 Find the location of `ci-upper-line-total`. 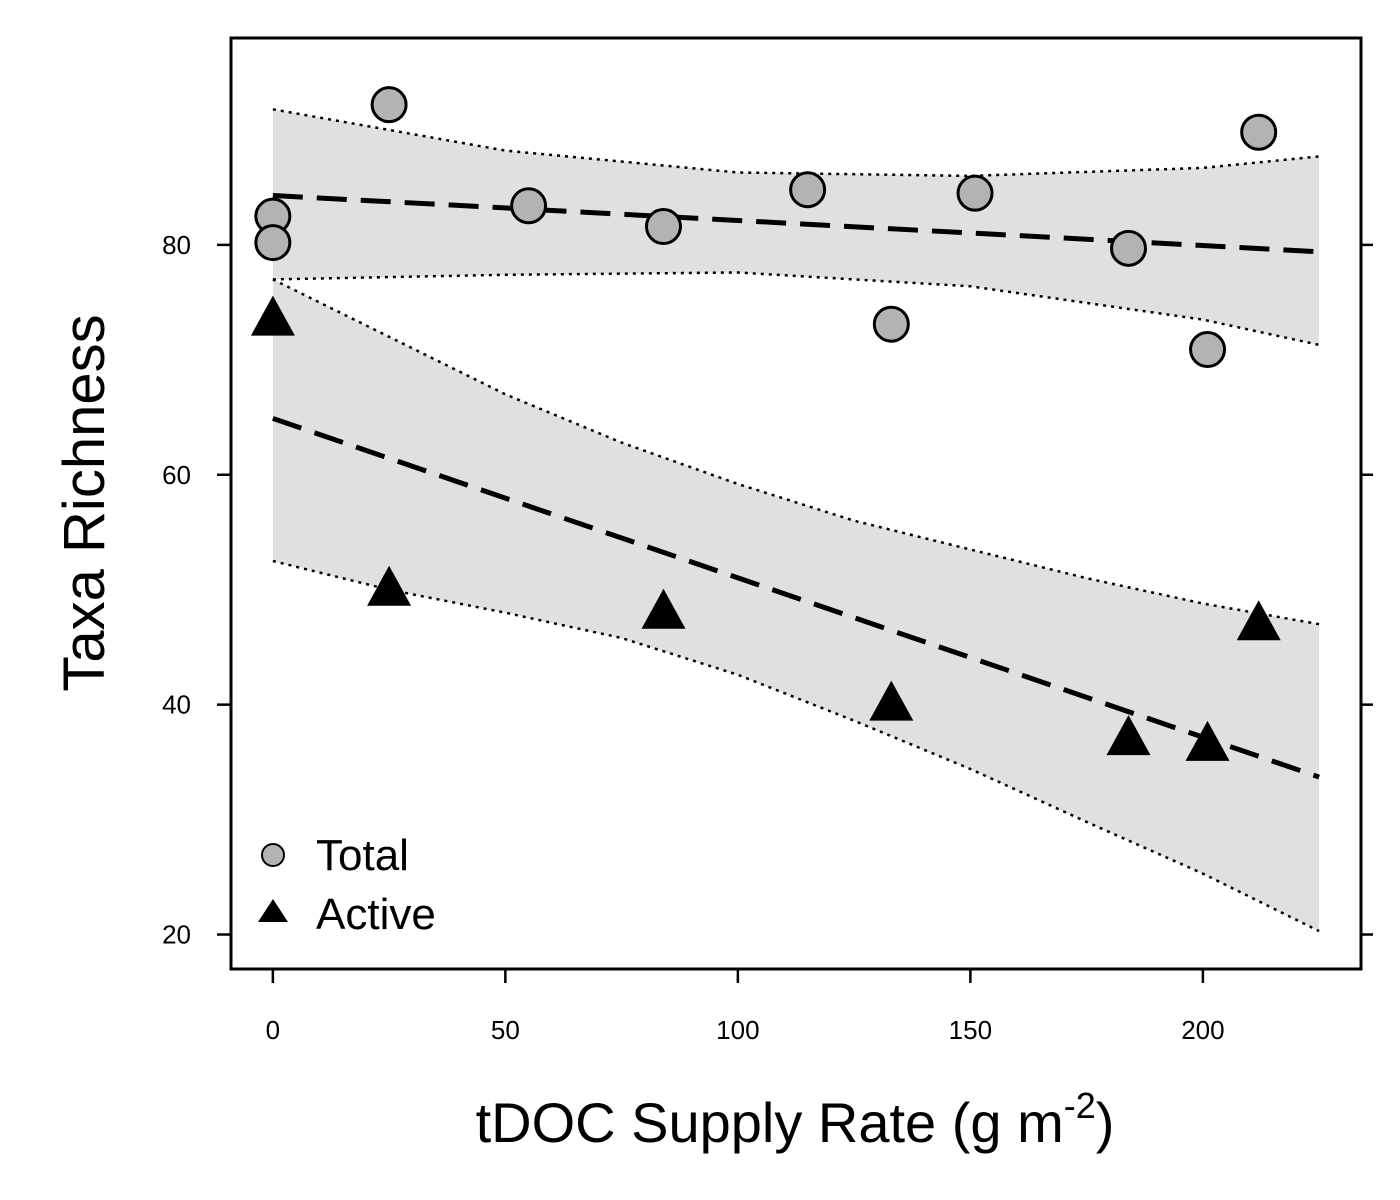

ci-upper-line-total is located at coordinates (796, 143).